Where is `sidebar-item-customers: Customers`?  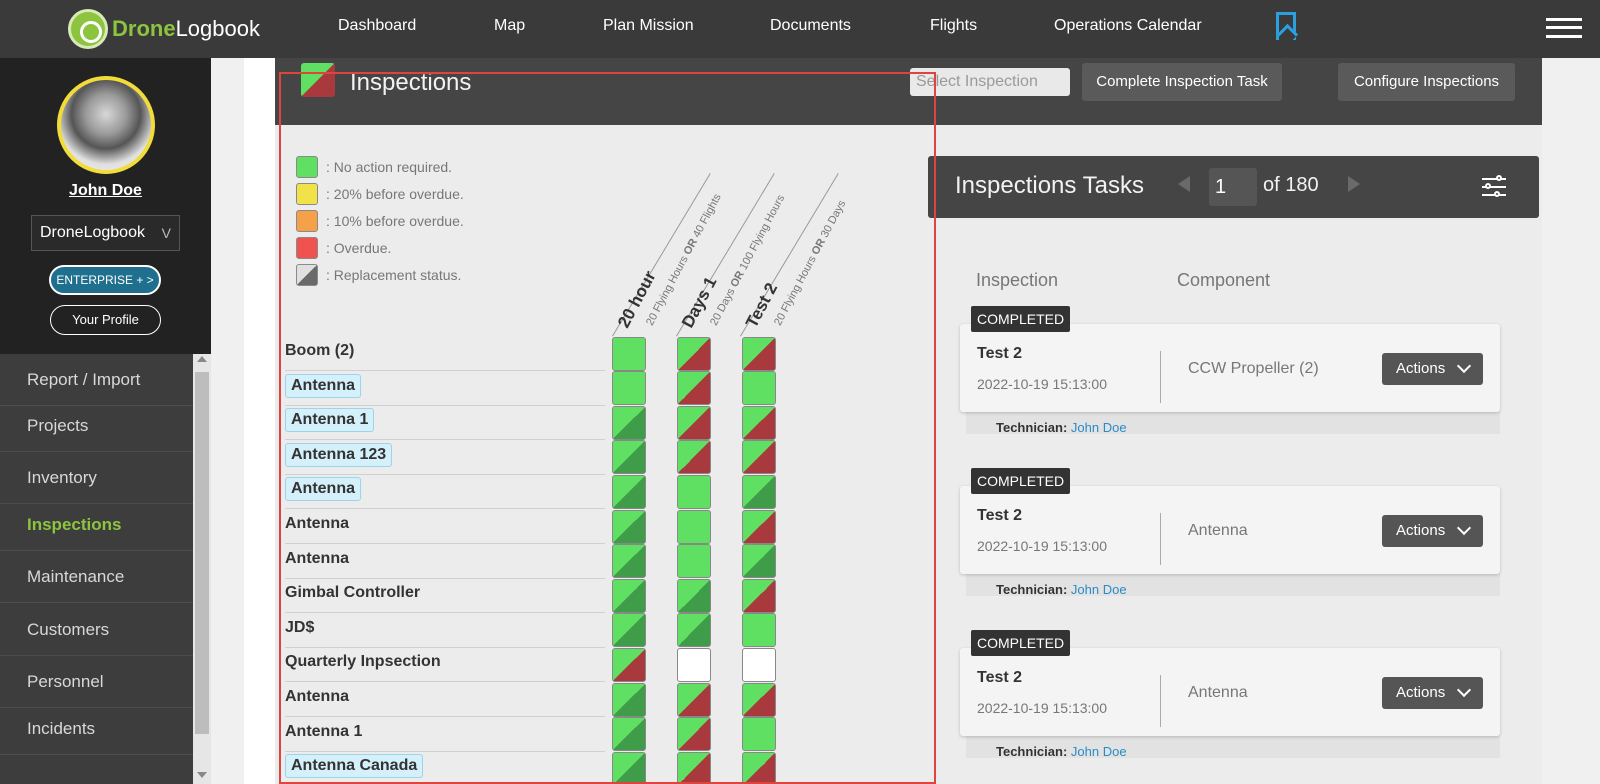
sidebar-item-customers: Customers is located at coordinates (96, 630).